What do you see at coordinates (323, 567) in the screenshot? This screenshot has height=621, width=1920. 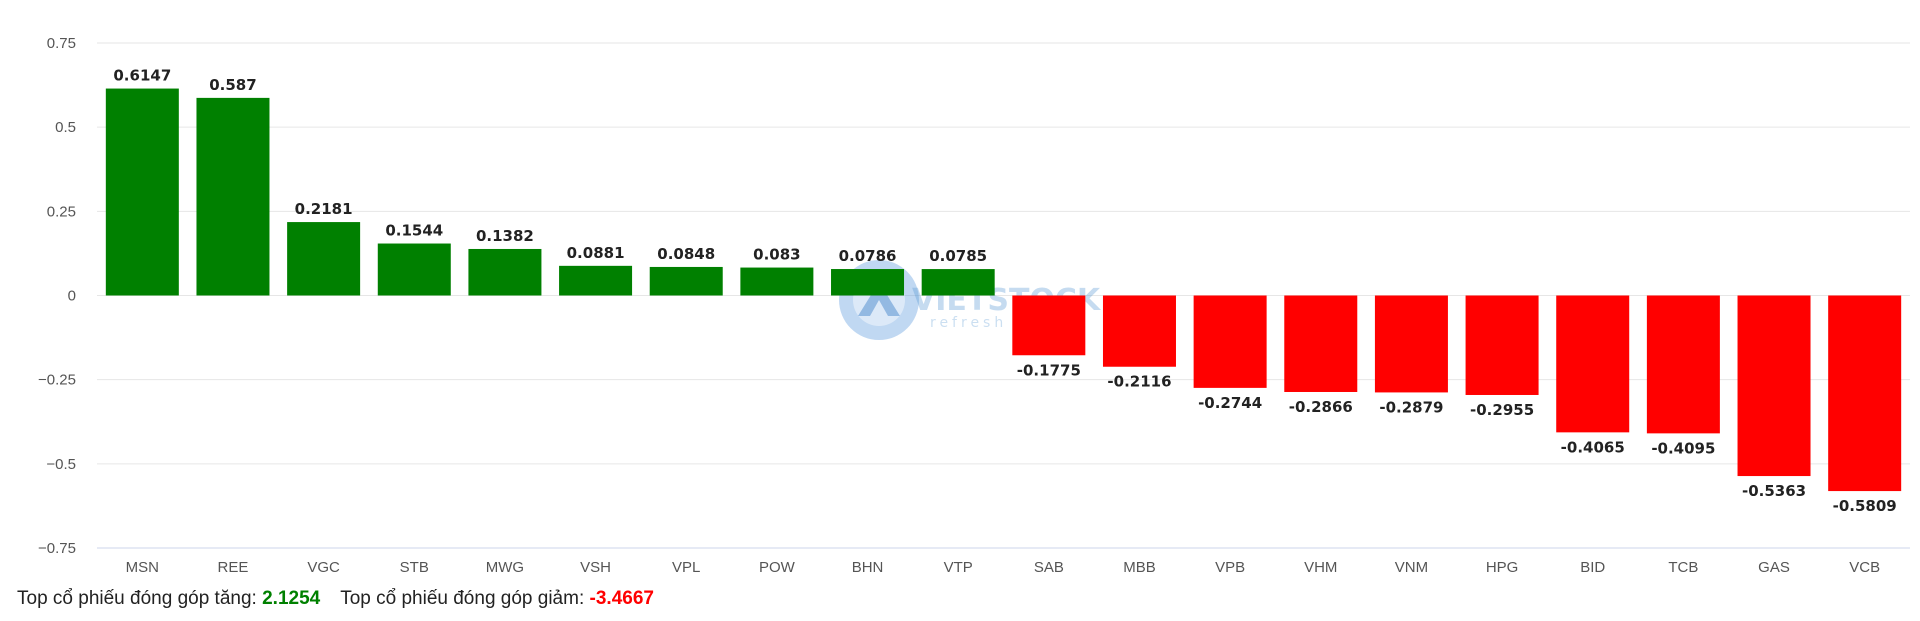 I see `category-label-vgc: VGC` at bounding box center [323, 567].